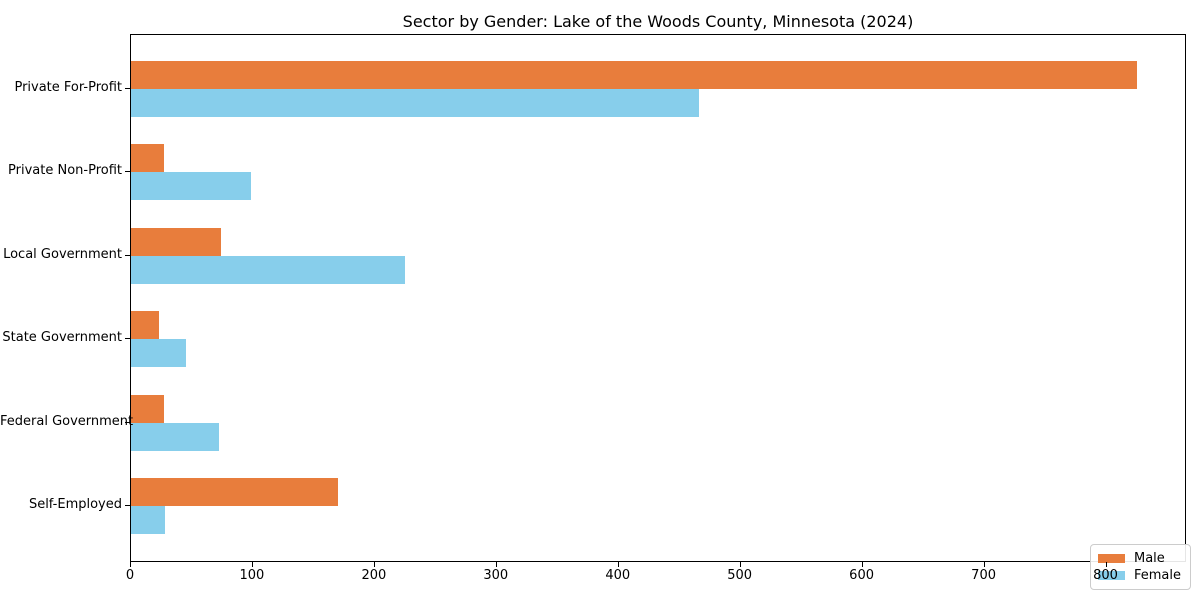 Image resolution: width=1200 pixels, height=600 pixels. Describe the element at coordinates (68, 87) in the screenshot. I see `y-axis-label: Private For-Profit` at that location.